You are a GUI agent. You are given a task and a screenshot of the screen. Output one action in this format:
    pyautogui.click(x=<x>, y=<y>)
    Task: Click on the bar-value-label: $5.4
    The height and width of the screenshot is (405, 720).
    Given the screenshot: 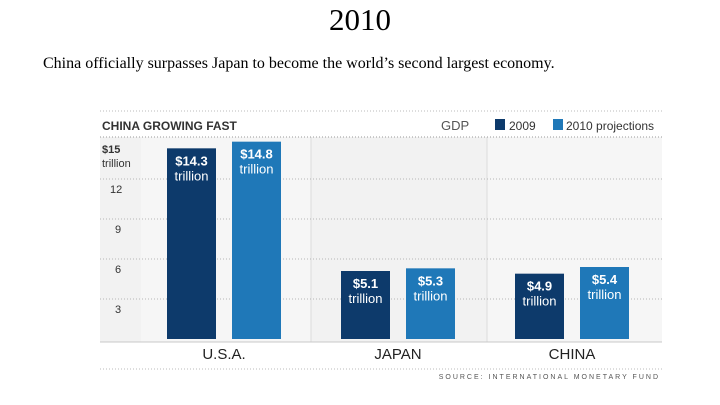 What is the action you would take?
    pyautogui.click(x=605, y=279)
    